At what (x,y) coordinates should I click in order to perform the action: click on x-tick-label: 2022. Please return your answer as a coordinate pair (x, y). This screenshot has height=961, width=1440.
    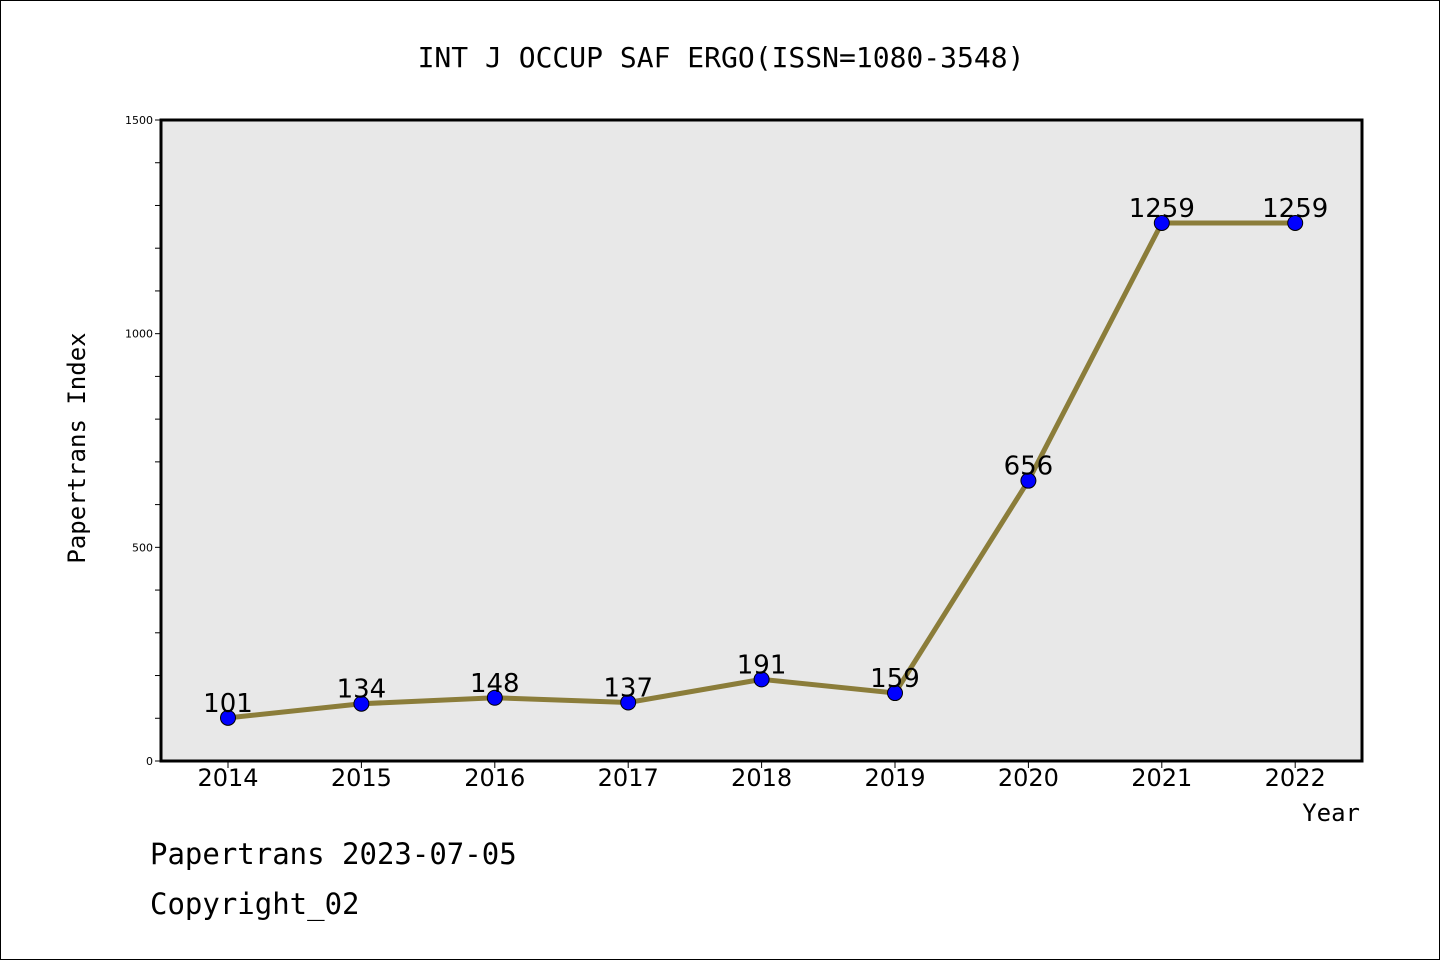
    Looking at the image, I should click on (1295, 778).